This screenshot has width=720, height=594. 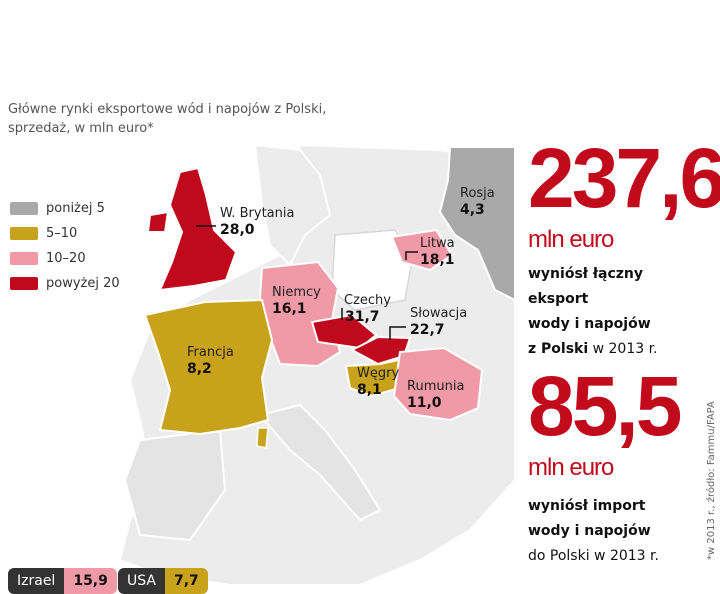 I want to click on corsica-region, so click(x=262, y=438).